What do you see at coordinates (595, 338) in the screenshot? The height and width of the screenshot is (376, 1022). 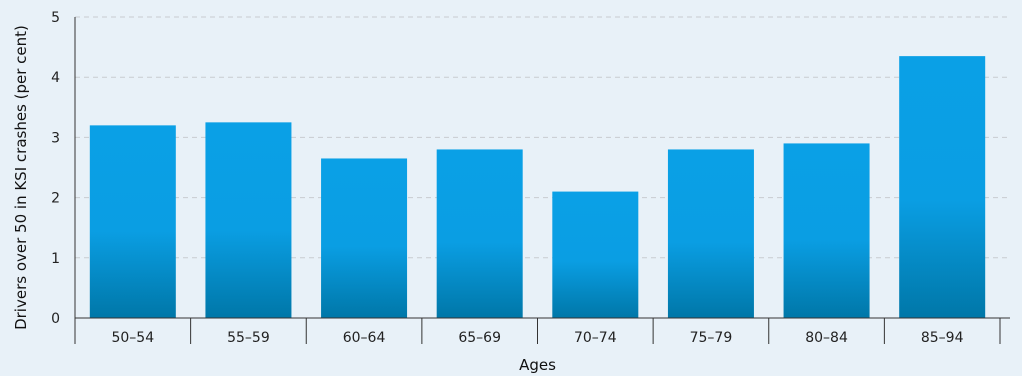 I see `x-tick-label: 70–74` at bounding box center [595, 338].